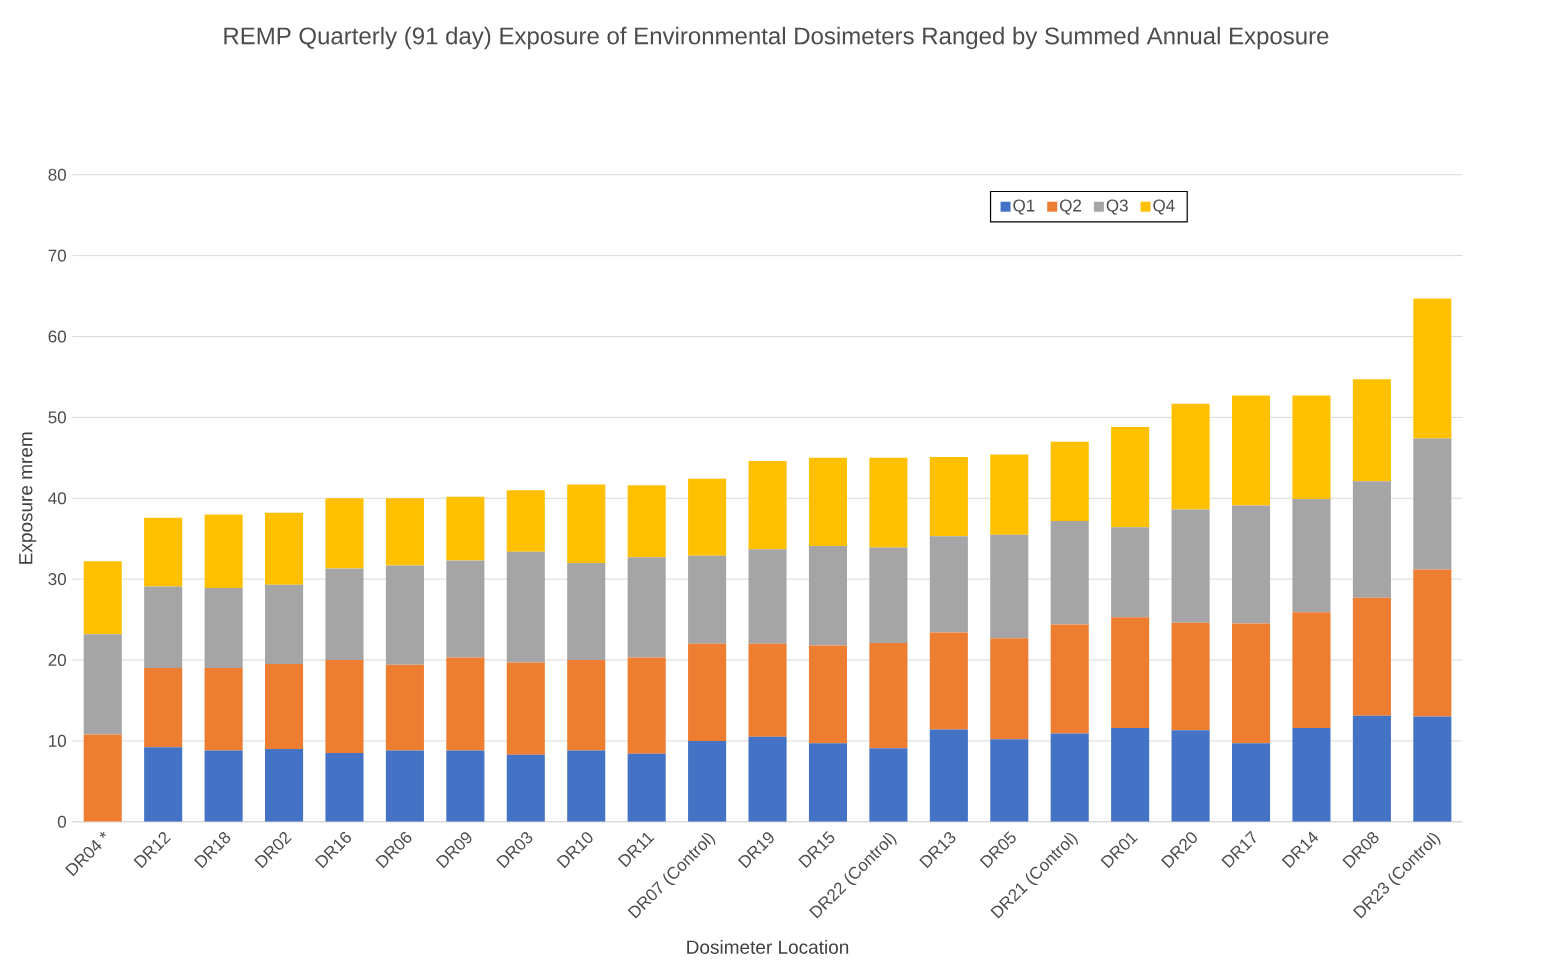  Describe the element at coordinates (57, 417) in the screenshot. I see `y-tick-label: 50` at that location.